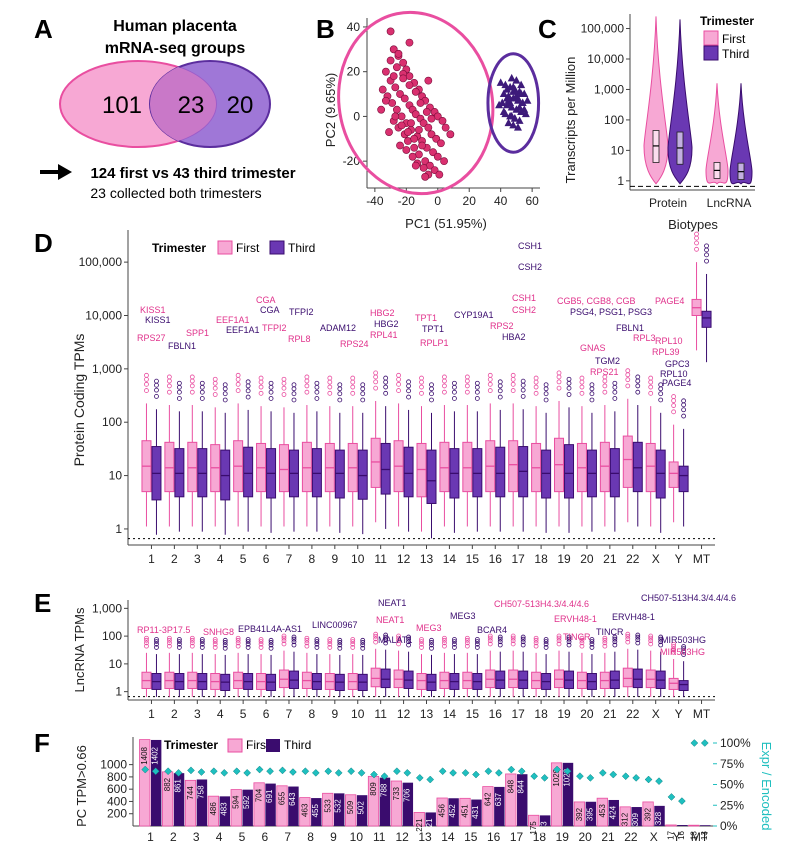  What do you see at coordinates (589, 814) in the screenshot?
I see `bar-label-third: 395` at bounding box center [589, 814].